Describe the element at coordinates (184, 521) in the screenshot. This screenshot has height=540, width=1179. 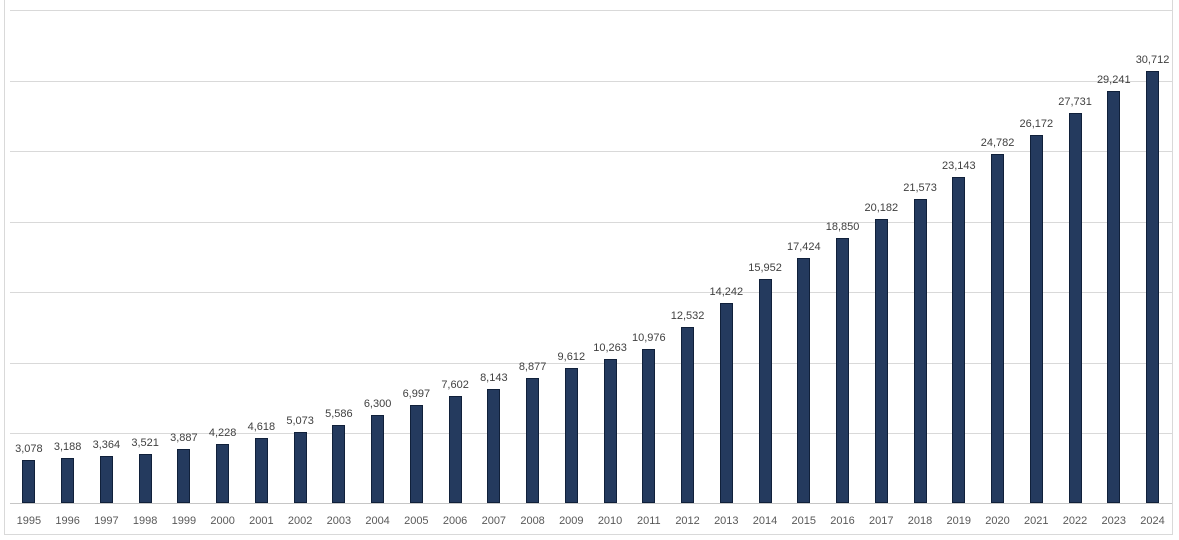
I see `x-axis-tick-label: 1999` at that location.